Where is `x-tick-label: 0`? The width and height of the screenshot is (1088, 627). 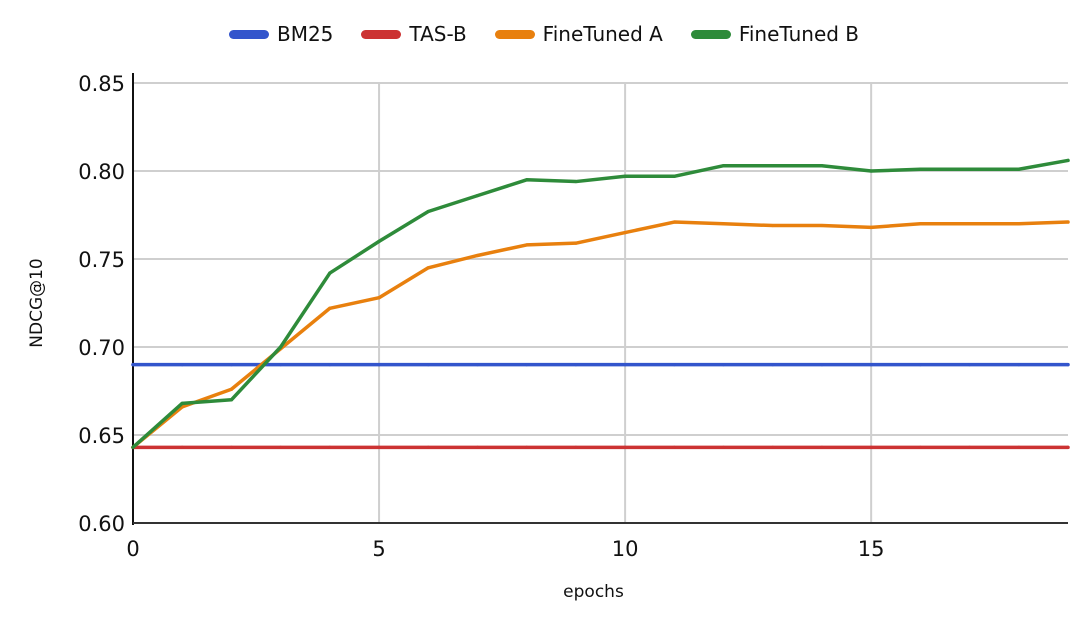
x-tick-label: 0 is located at coordinates (132, 549).